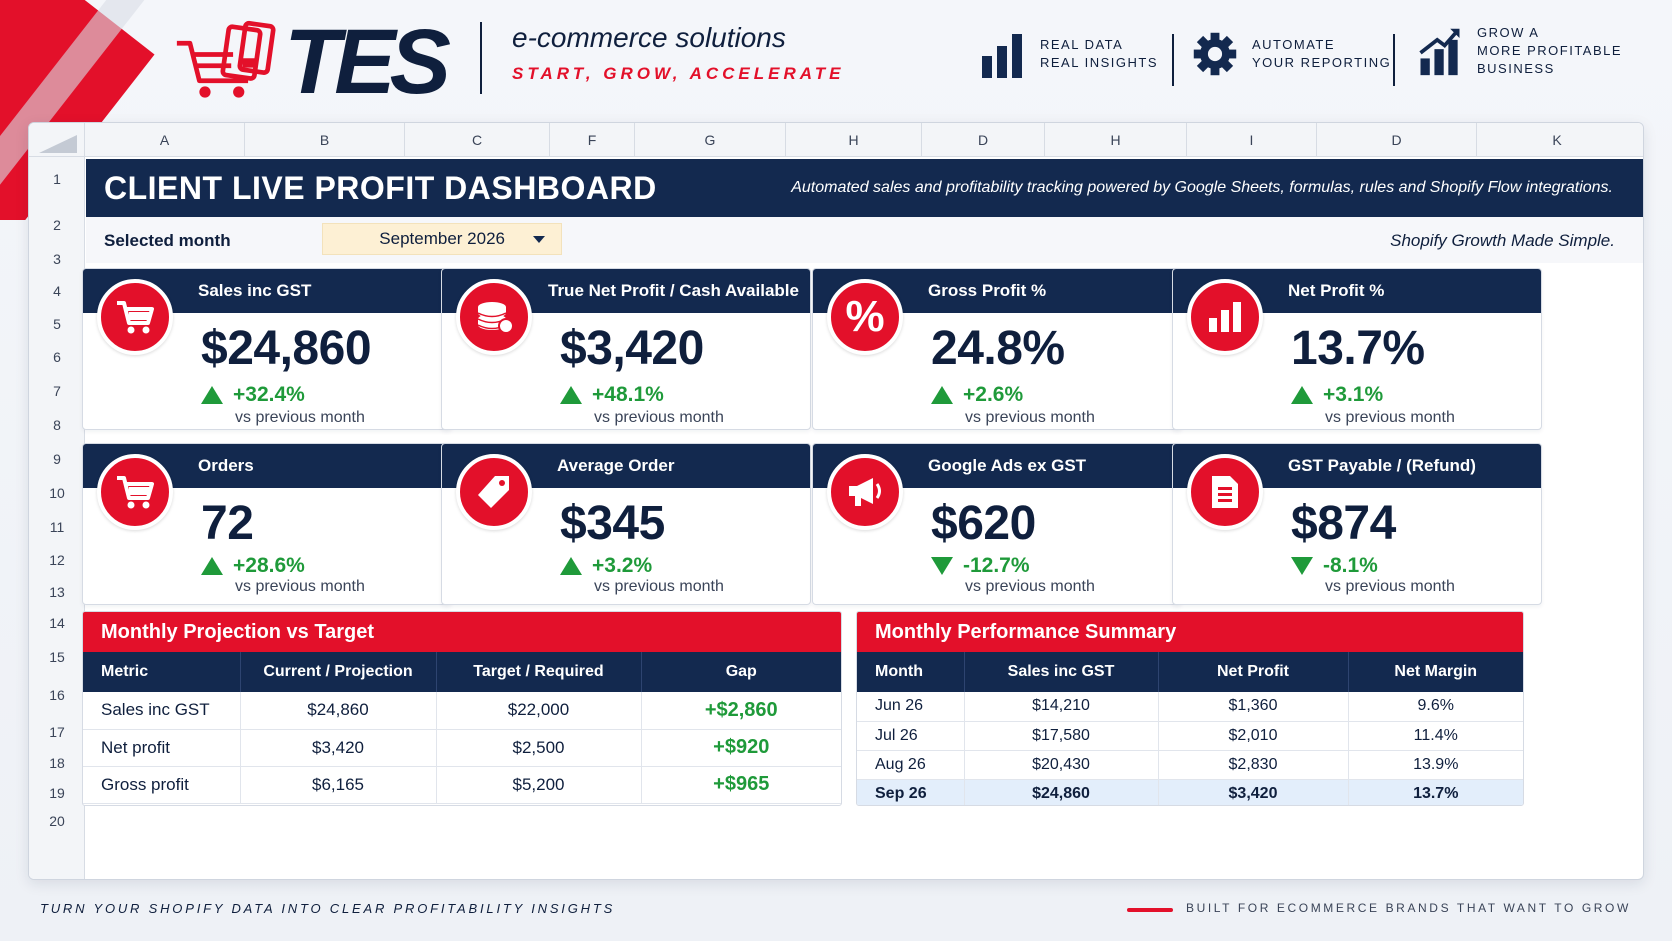 The width and height of the screenshot is (1672, 941). Describe the element at coordinates (911, 792) in the screenshot. I see `table-cell: Sep 26` at that location.